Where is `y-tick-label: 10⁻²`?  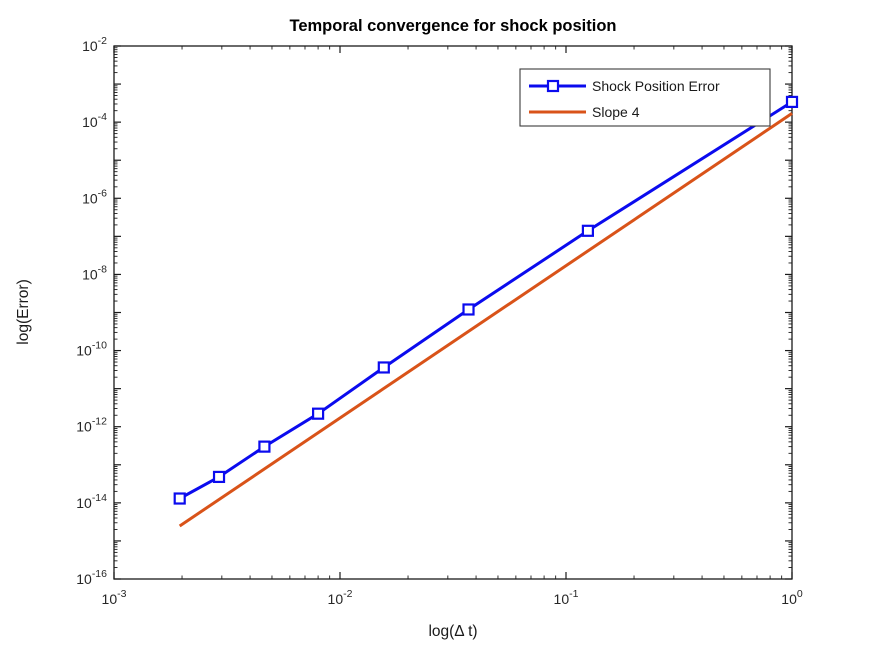 y-tick-label: 10⁻² is located at coordinates (94, 44).